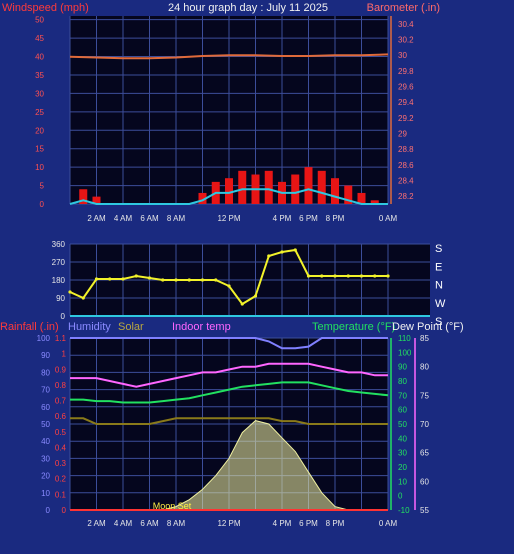  What do you see at coordinates (404, 510) in the screenshot?
I see `temperature-tick-label: -10` at bounding box center [404, 510].